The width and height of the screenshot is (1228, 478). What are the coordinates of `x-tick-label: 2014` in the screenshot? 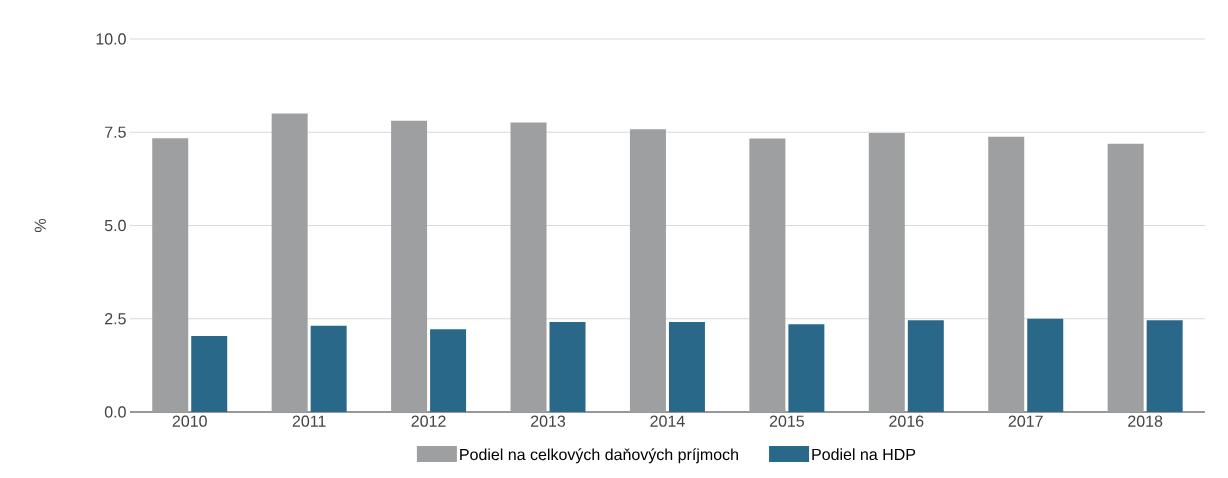 It's located at (667, 421).